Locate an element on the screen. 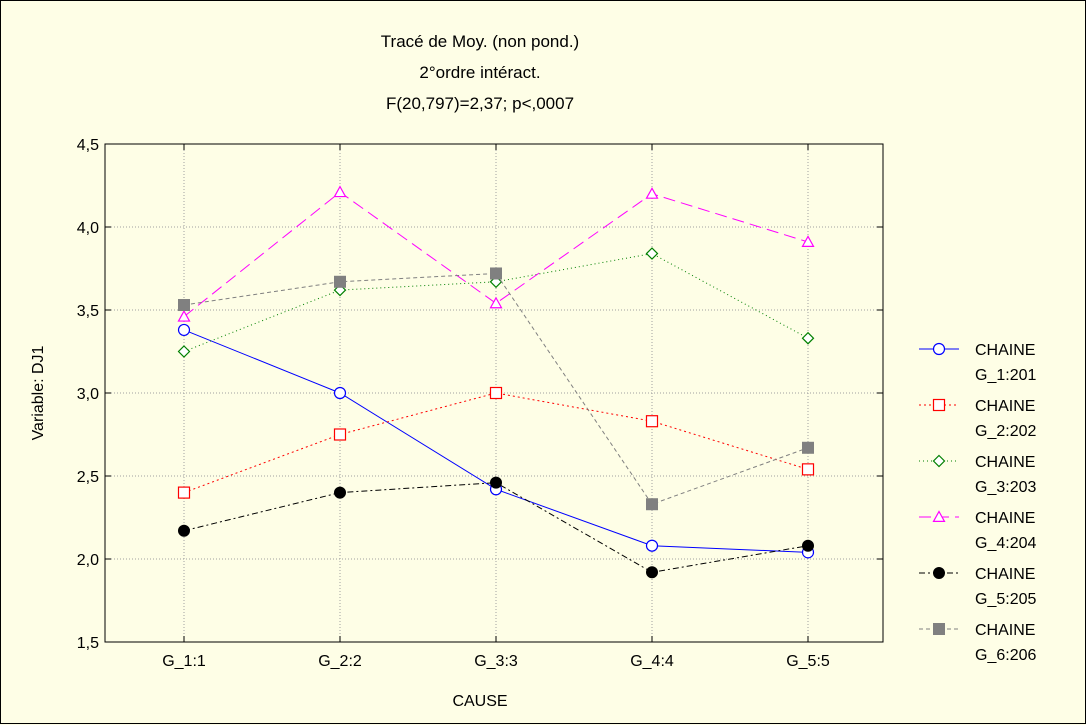 This screenshot has height=725, width=1086. legend-label-2-line2: G_2:202 is located at coordinates (1005, 431).